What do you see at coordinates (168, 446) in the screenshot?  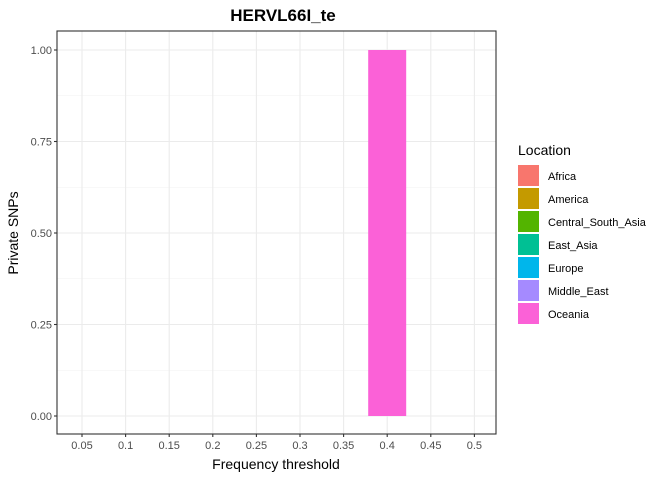 I see `x-tick-label: 0.15` at bounding box center [168, 446].